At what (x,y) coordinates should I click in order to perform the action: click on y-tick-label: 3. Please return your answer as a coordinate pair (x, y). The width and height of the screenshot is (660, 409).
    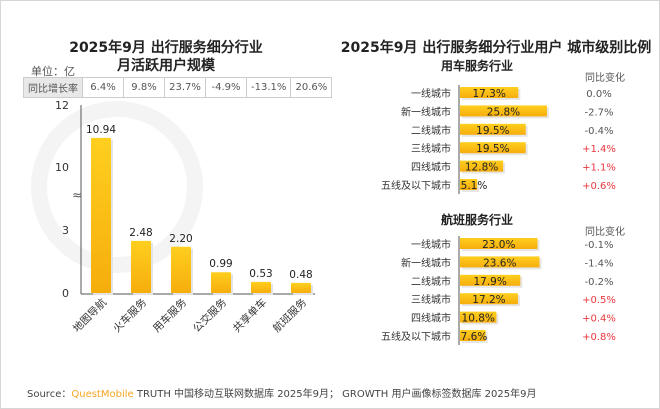
    Looking at the image, I should click on (65, 230).